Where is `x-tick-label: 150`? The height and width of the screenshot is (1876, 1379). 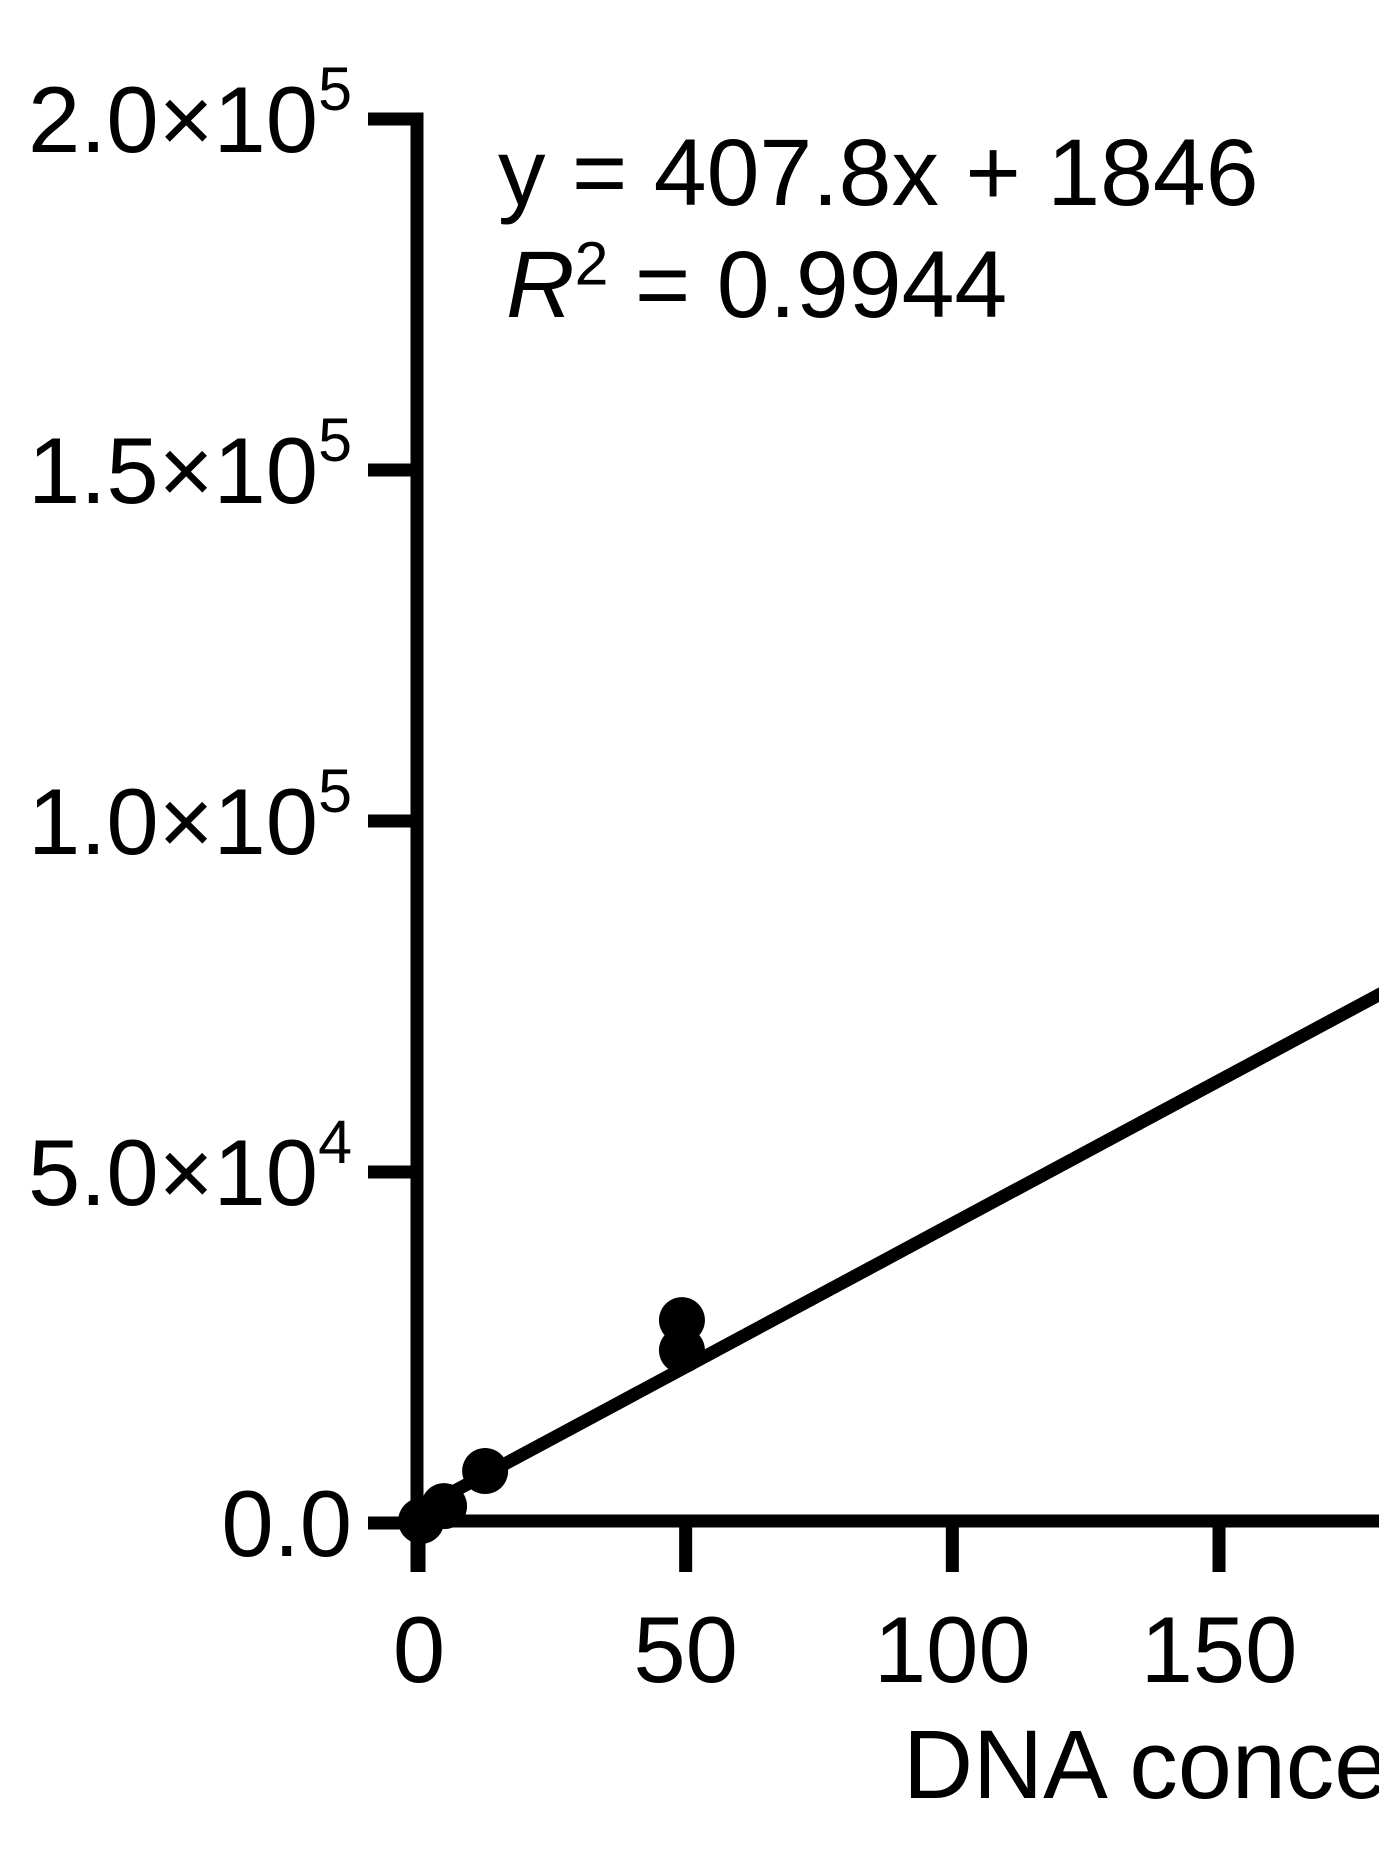 x-tick-label: 150 is located at coordinates (1219, 1649).